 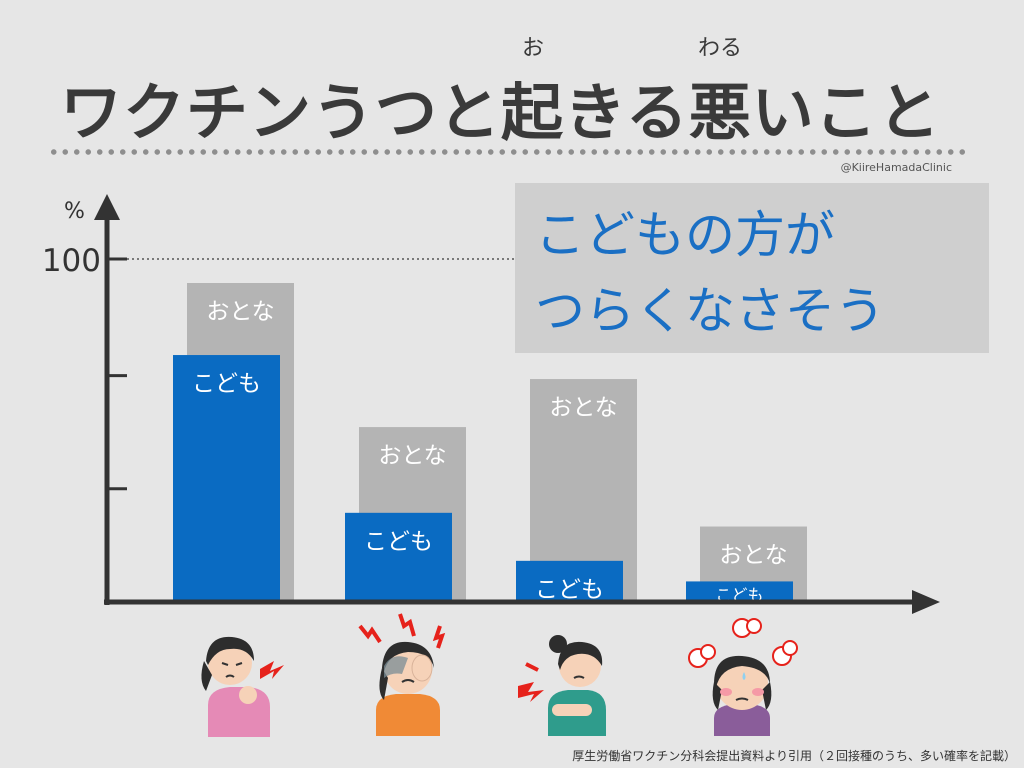 I want to click on x-axis-arrow, so click(x=926, y=602).